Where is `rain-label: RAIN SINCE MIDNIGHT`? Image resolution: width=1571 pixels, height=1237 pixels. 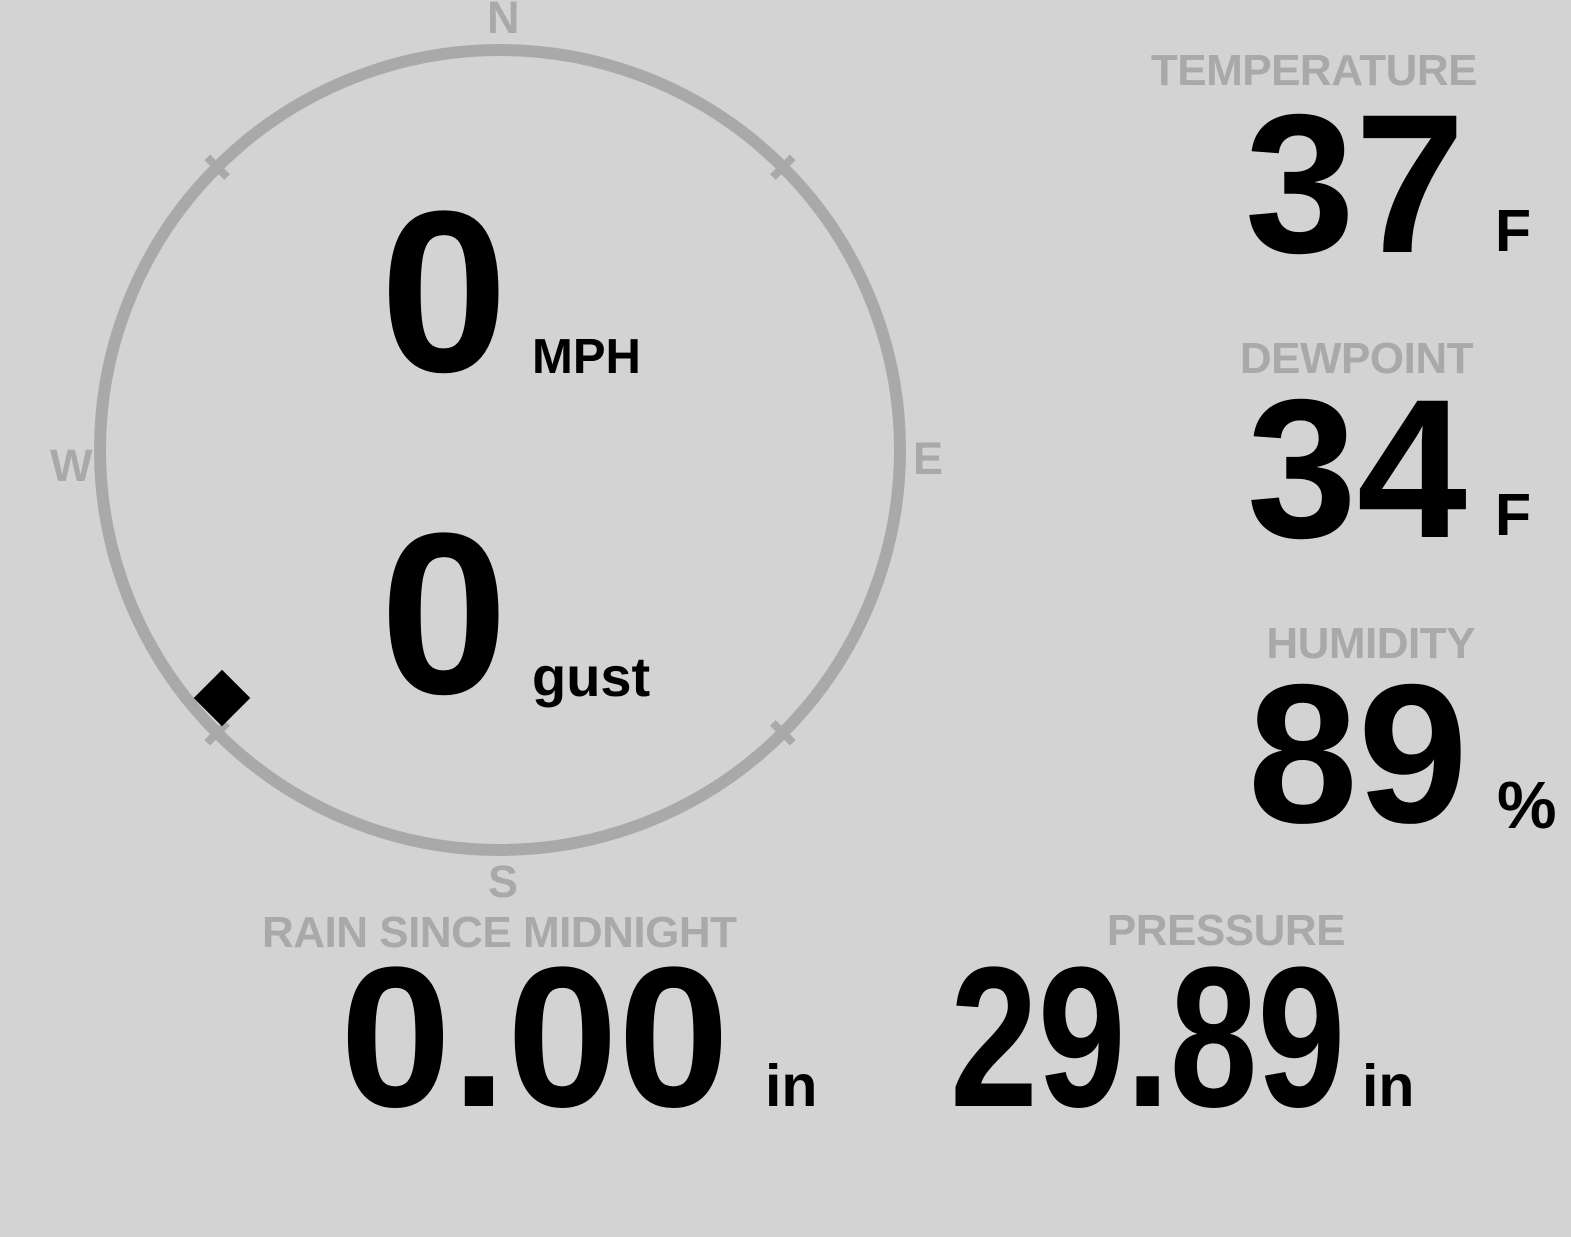
rain-label: RAIN SINCE MIDNIGHT is located at coordinates (499, 932).